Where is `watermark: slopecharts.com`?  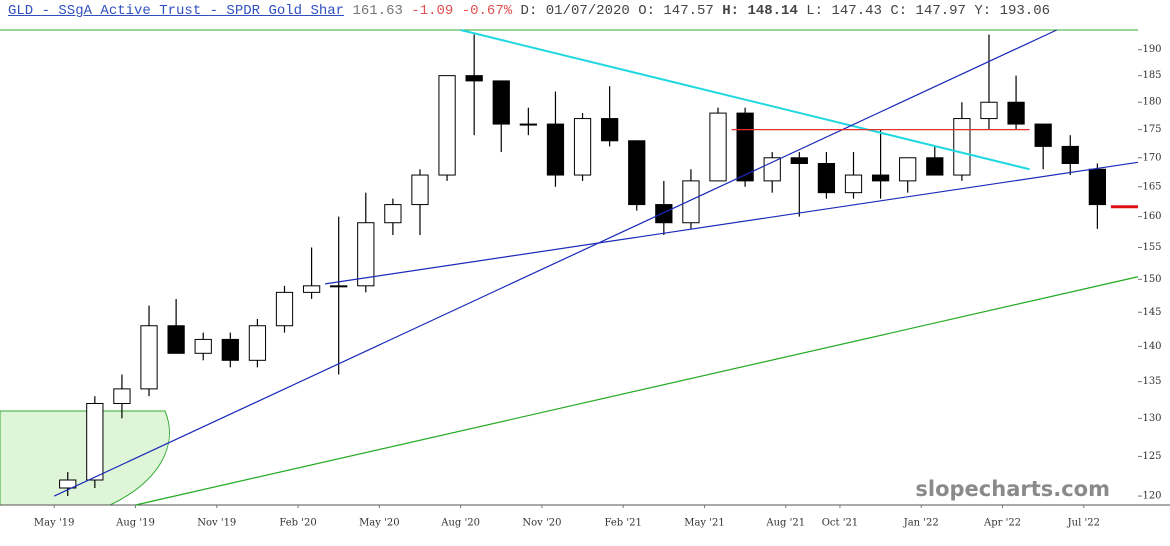
watermark: slopecharts.com is located at coordinates (1012, 489).